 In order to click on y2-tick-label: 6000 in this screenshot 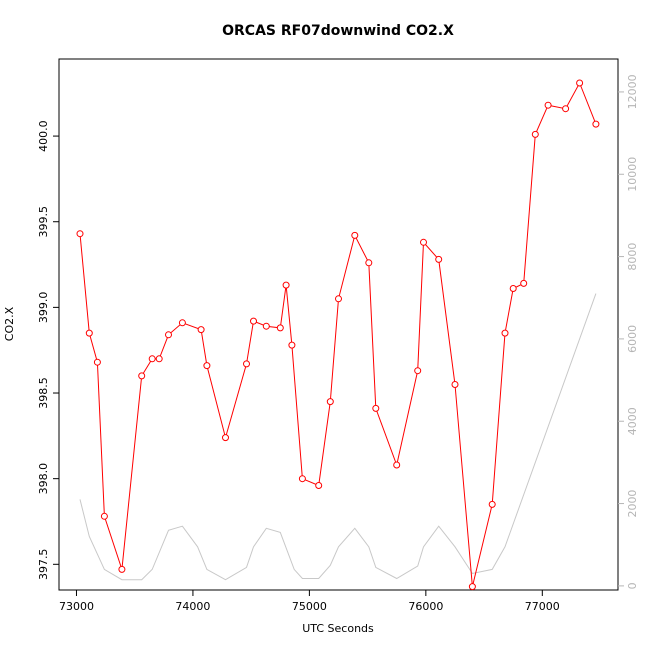, I will do `click(632, 339)`.